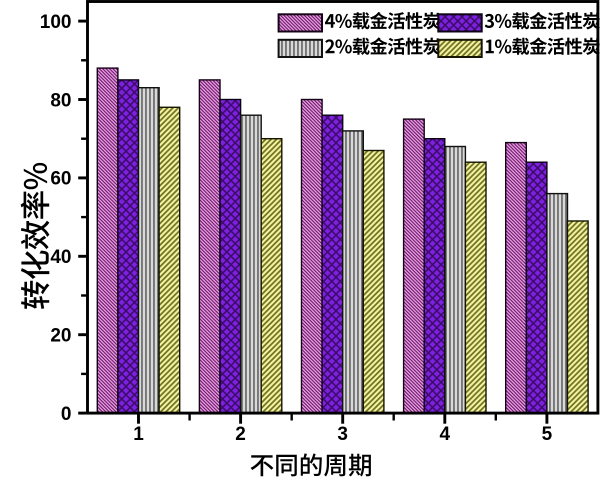 Image resolution: width=600 pixels, height=490 pixels. What do you see at coordinates (547, 434) in the screenshot?
I see `svg-text: 5` at bounding box center [547, 434].